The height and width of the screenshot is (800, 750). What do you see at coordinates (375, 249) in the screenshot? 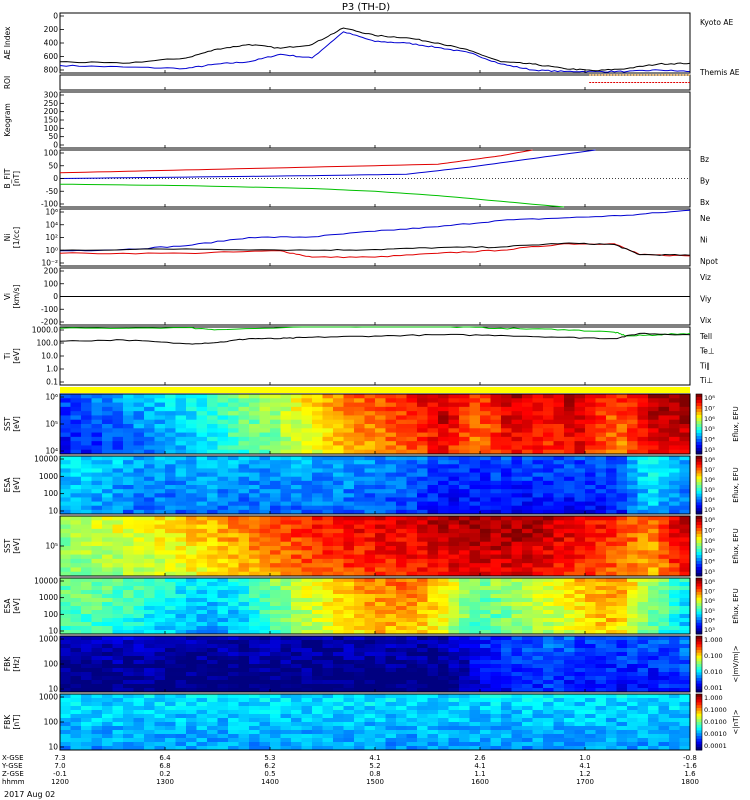
I see `series-line` at bounding box center [375, 249].